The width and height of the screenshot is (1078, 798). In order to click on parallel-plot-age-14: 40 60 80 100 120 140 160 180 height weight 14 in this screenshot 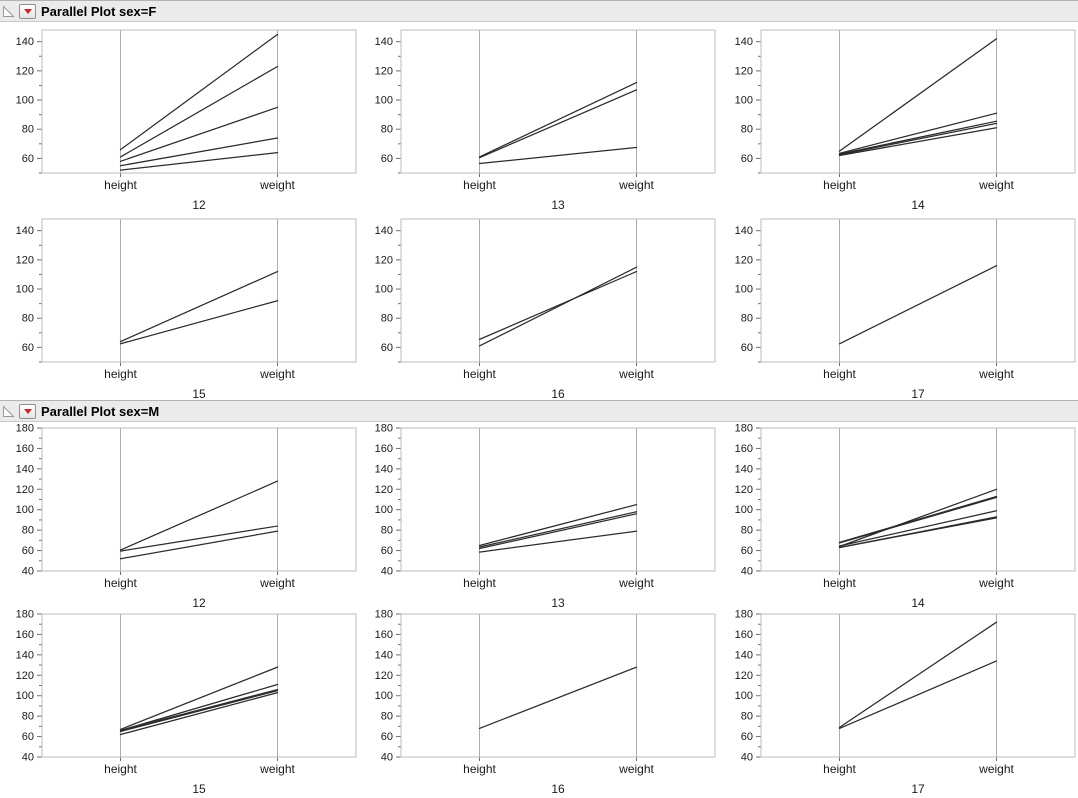, I will do `click(898, 515)`.